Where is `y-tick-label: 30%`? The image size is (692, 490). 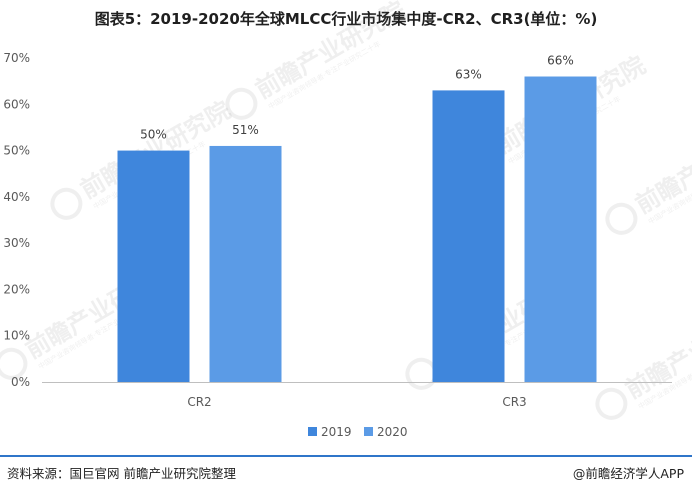
y-tick-label: 30% is located at coordinates (16, 243).